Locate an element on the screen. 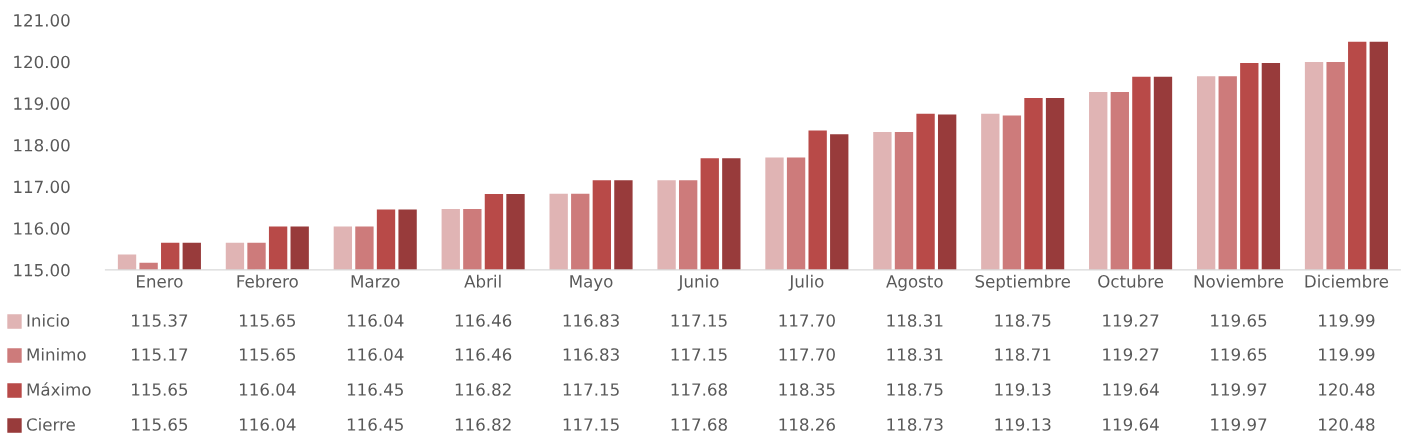 The height and width of the screenshot is (436, 1406). x-tick-label: Febrero is located at coordinates (267, 281).